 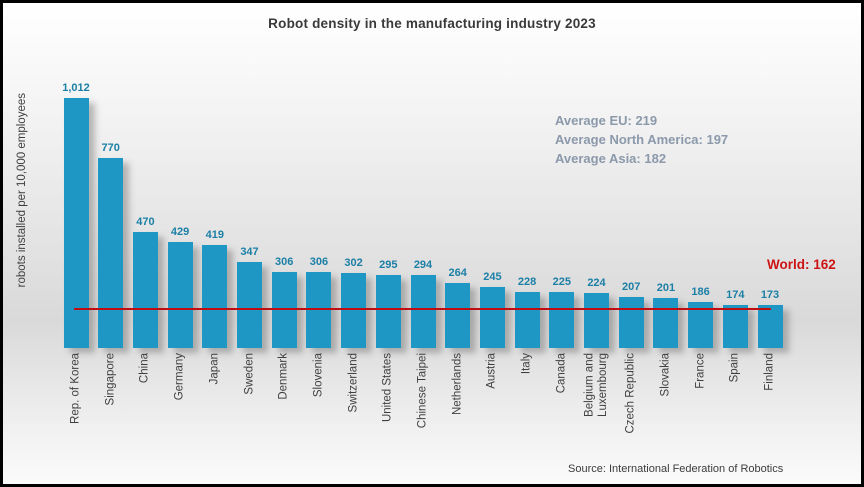 I want to click on bar-value-label: 1,012, so click(x=76, y=88).